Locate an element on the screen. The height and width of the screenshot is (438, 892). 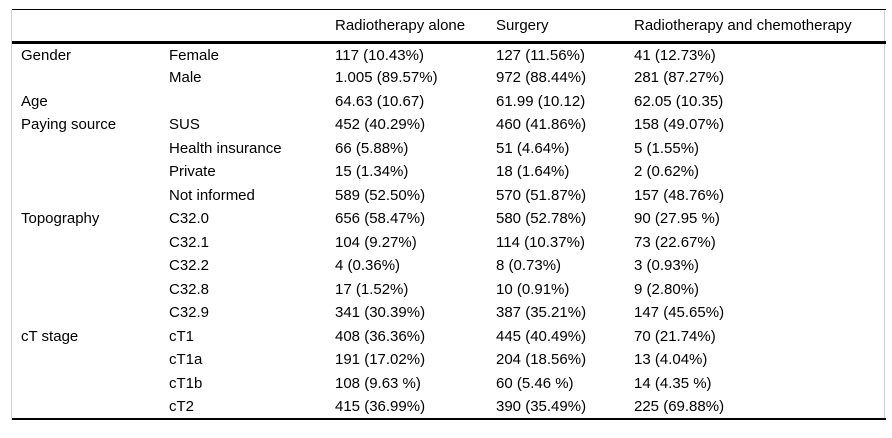
radiotherapy-chemotherapy-value: 281 (87.27%) is located at coordinates (679, 78).